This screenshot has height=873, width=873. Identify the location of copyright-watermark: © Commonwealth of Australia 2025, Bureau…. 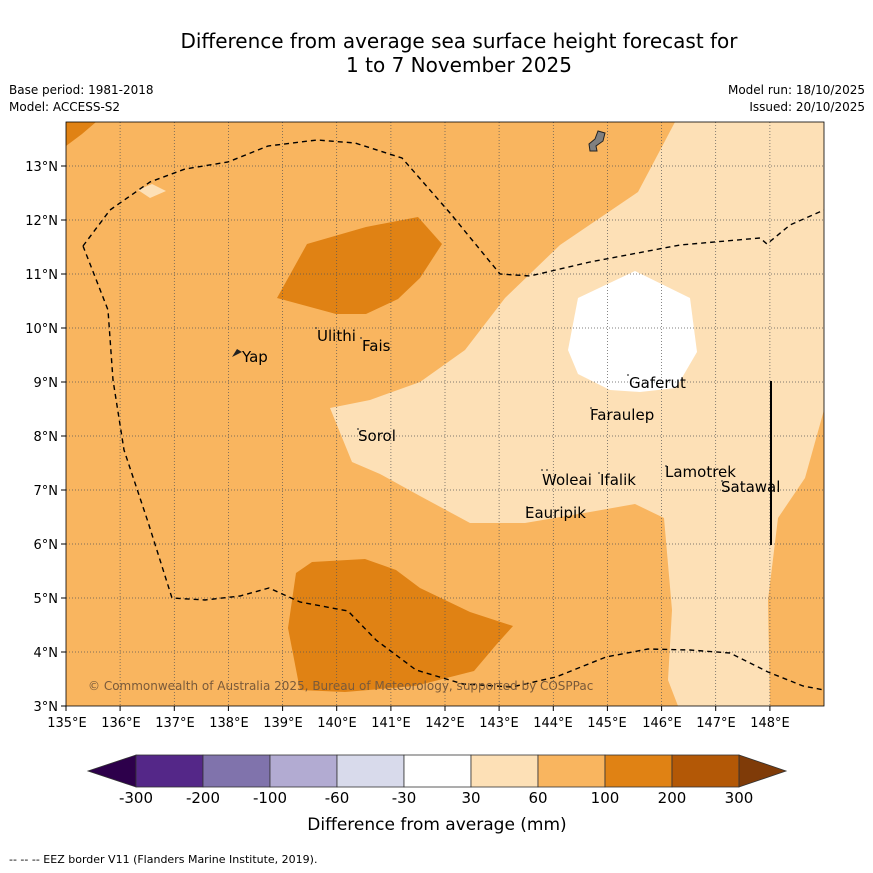
(340, 686).